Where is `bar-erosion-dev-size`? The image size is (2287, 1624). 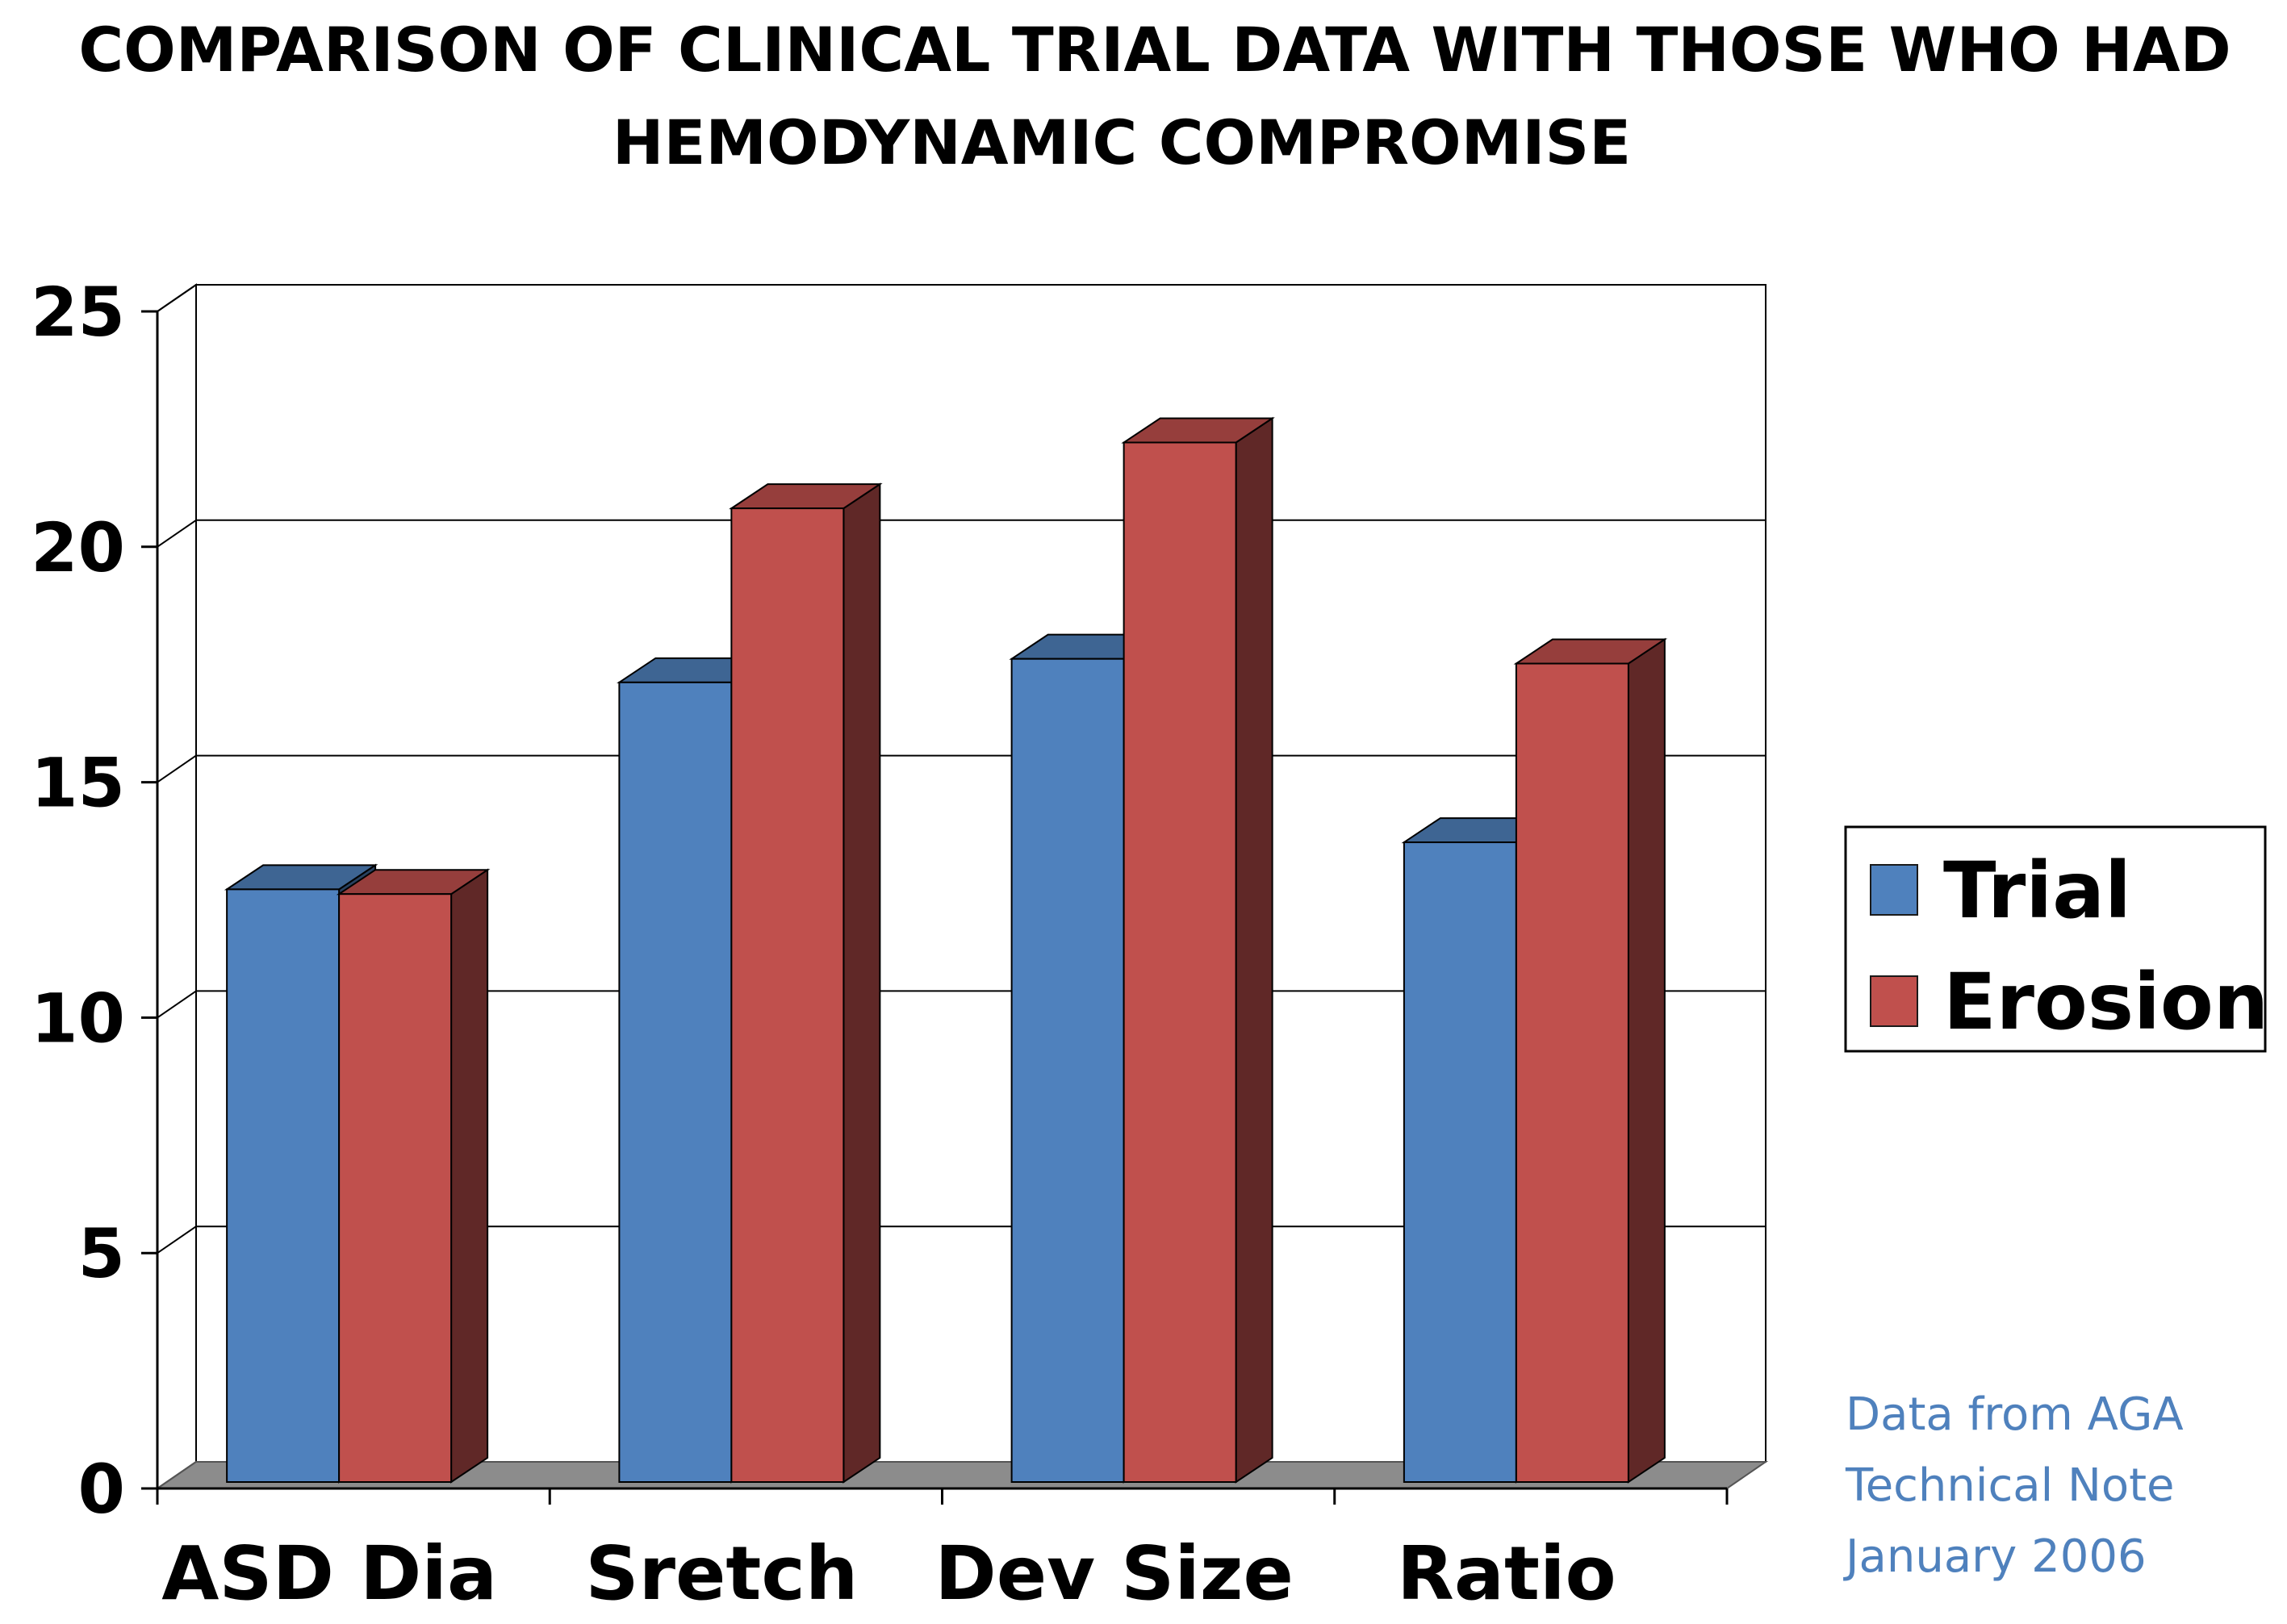 bar-erosion-dev-size is located at coordinates (1198, 950).